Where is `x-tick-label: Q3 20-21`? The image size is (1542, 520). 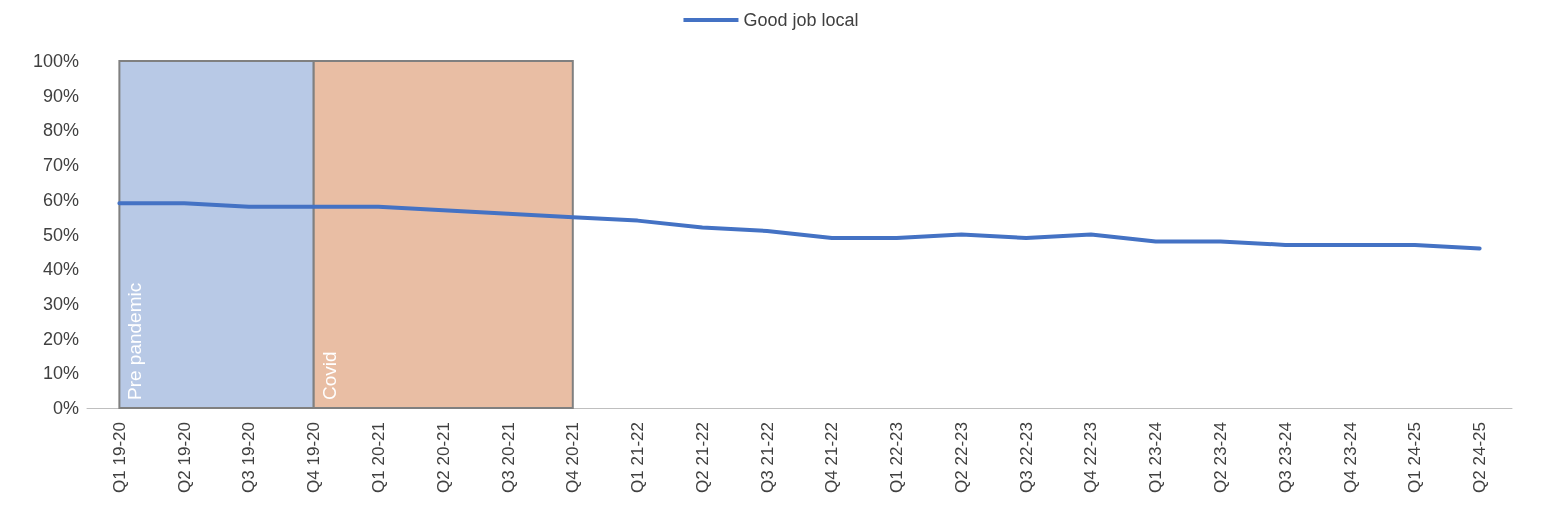 x-tick-label: Q3 20-21 is located at coordinates (508, 457).